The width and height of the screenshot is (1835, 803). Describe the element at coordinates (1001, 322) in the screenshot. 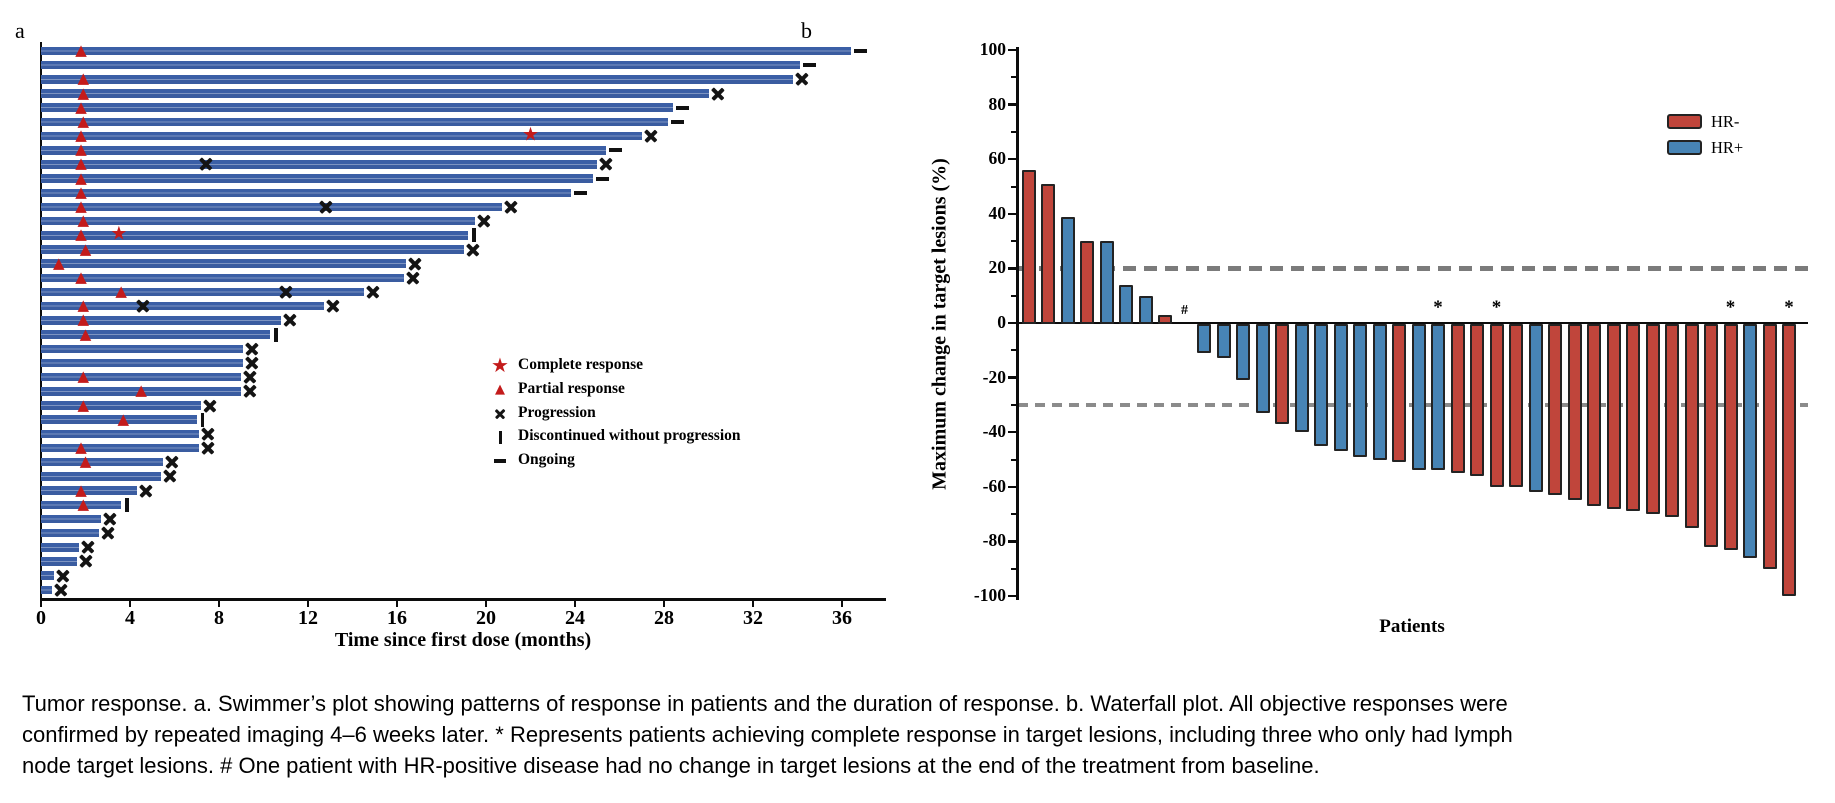

I see `y-axis-tick-label: 0` at that location.